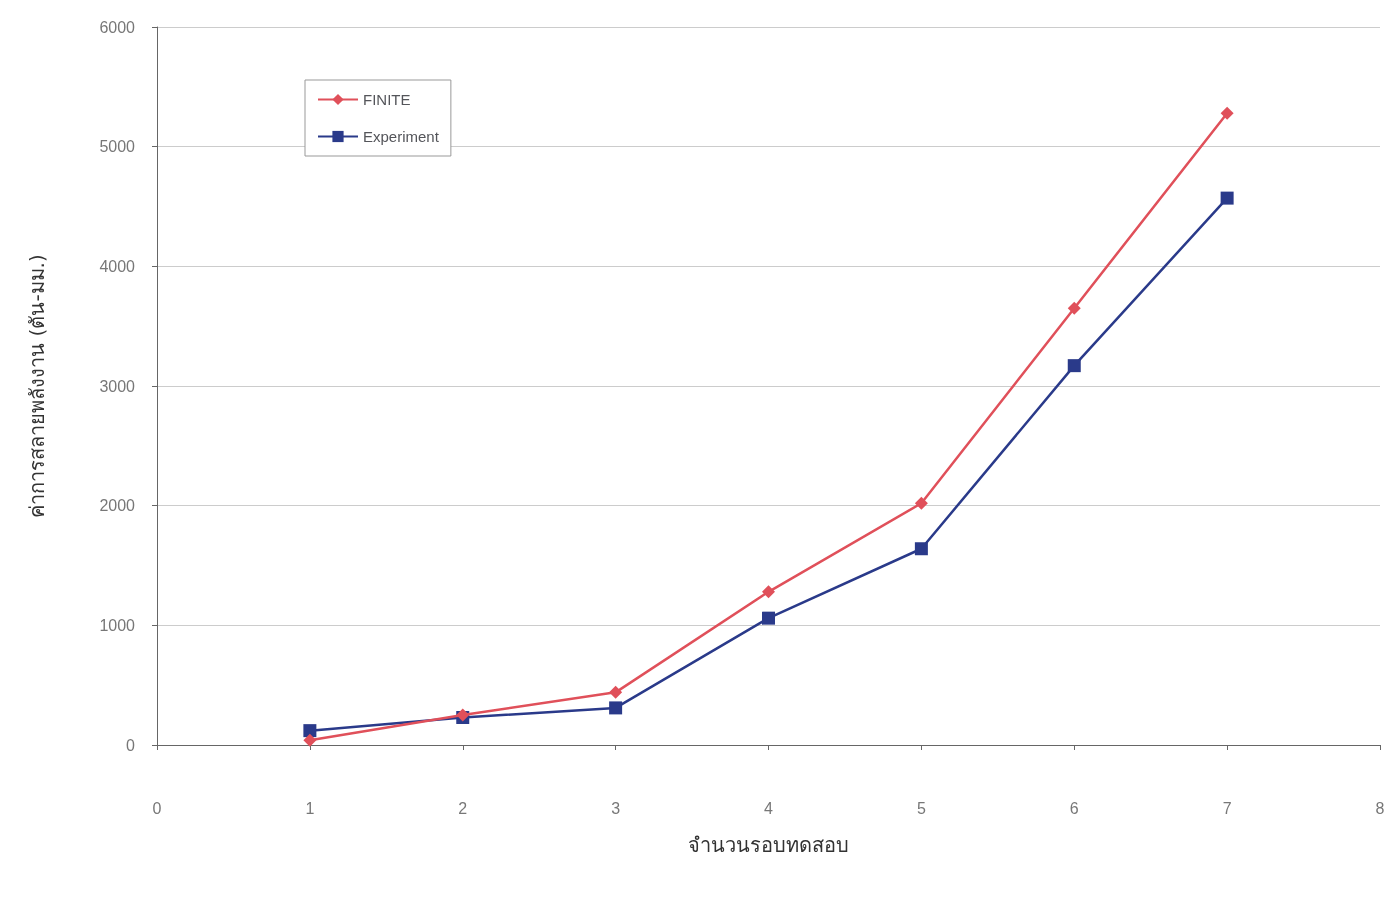 Image resolution: width=1394 pixels, height=914 pixels. I want to click on y-tick-label: 1000, so click(117, 625).